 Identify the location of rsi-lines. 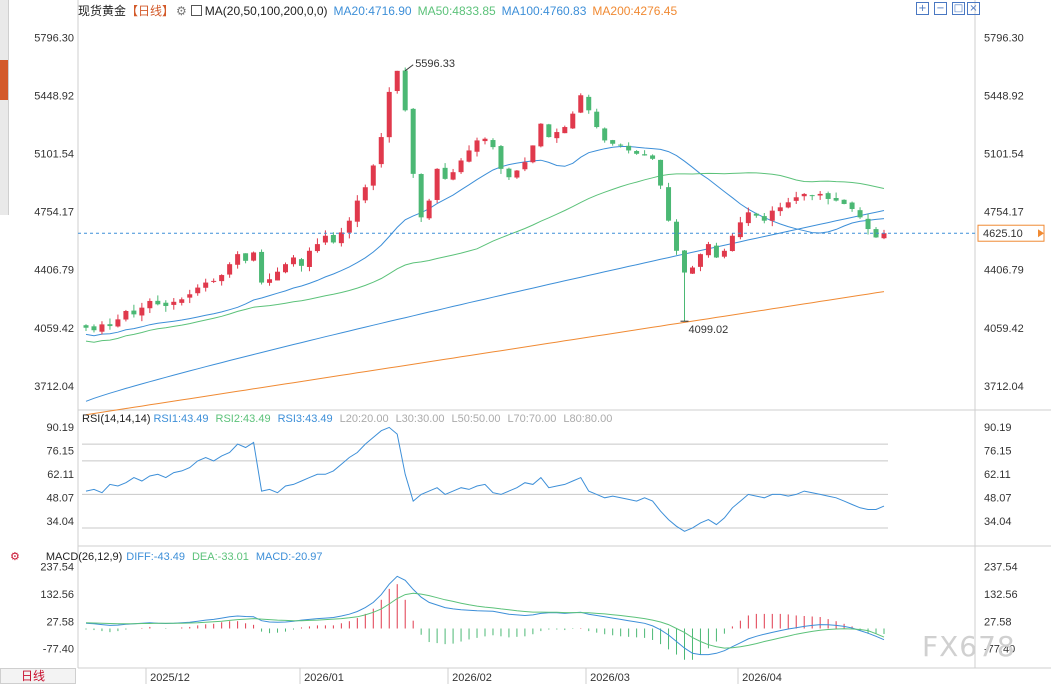
(485, 479).